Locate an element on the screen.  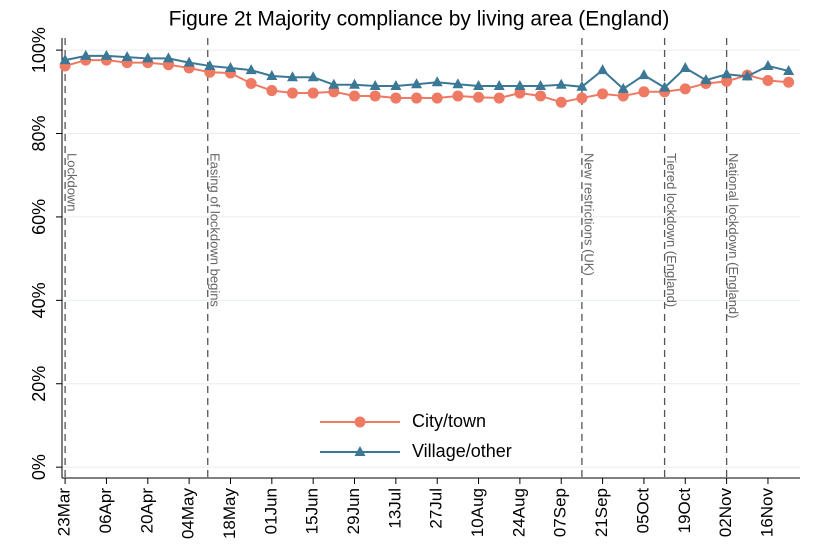
x-tick-label: 07Sep is located at coordinates (560, 512).